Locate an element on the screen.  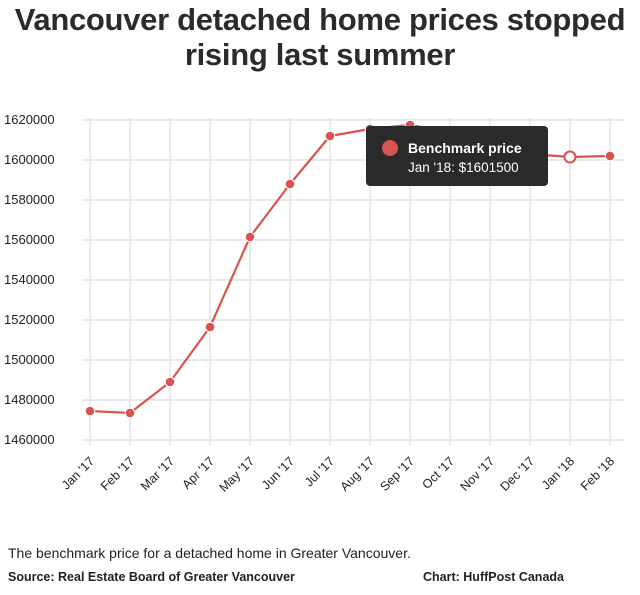
x-tick-label: Aug '17 is located at coordinates (358, 474).